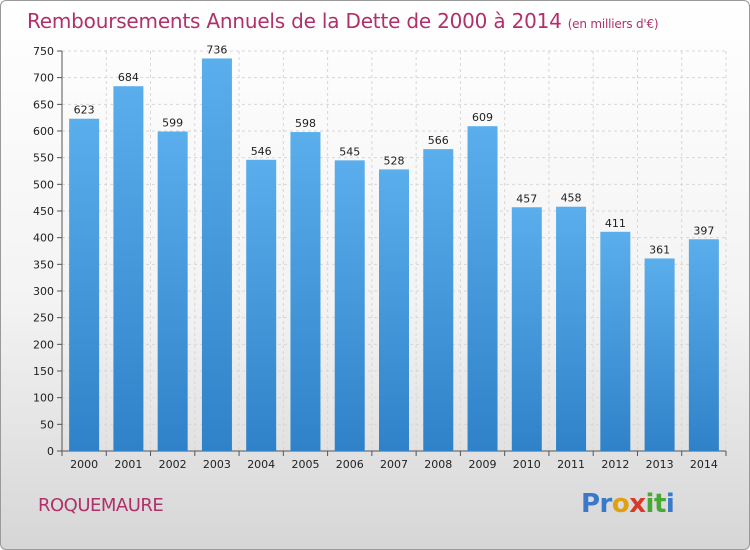 Image resolution: width=750 pixels, height=550 pixels. What do you see at coordinates (43, 291) in the screenshot?
I see `y-tick-label: 300` at bounding box center [43, 291].